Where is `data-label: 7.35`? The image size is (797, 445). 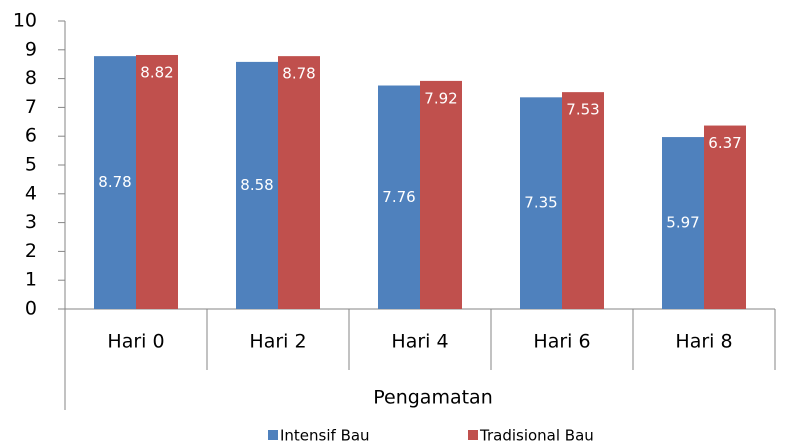 data-label: 7.35 is located at coordinates (540, 203).